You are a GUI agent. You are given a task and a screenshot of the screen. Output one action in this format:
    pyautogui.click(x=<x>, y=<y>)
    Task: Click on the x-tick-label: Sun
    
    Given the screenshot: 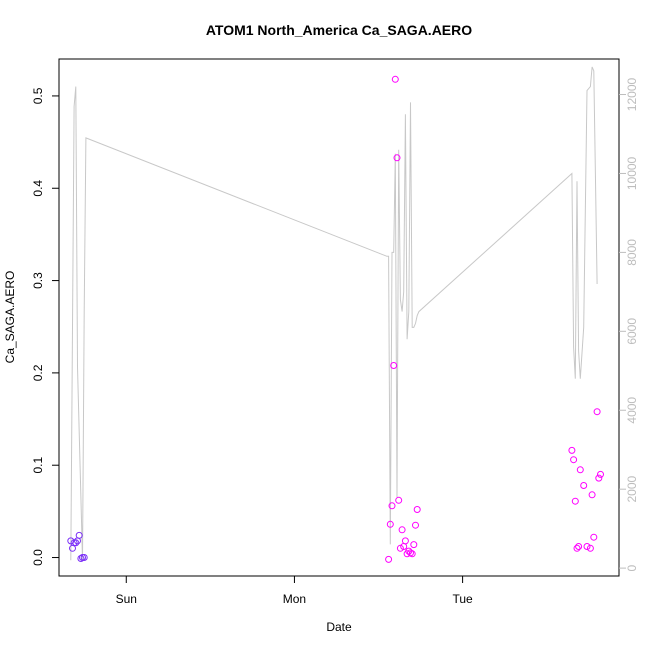 What is the action you would take?
    pyautogui.click(x=126, y=599)
    